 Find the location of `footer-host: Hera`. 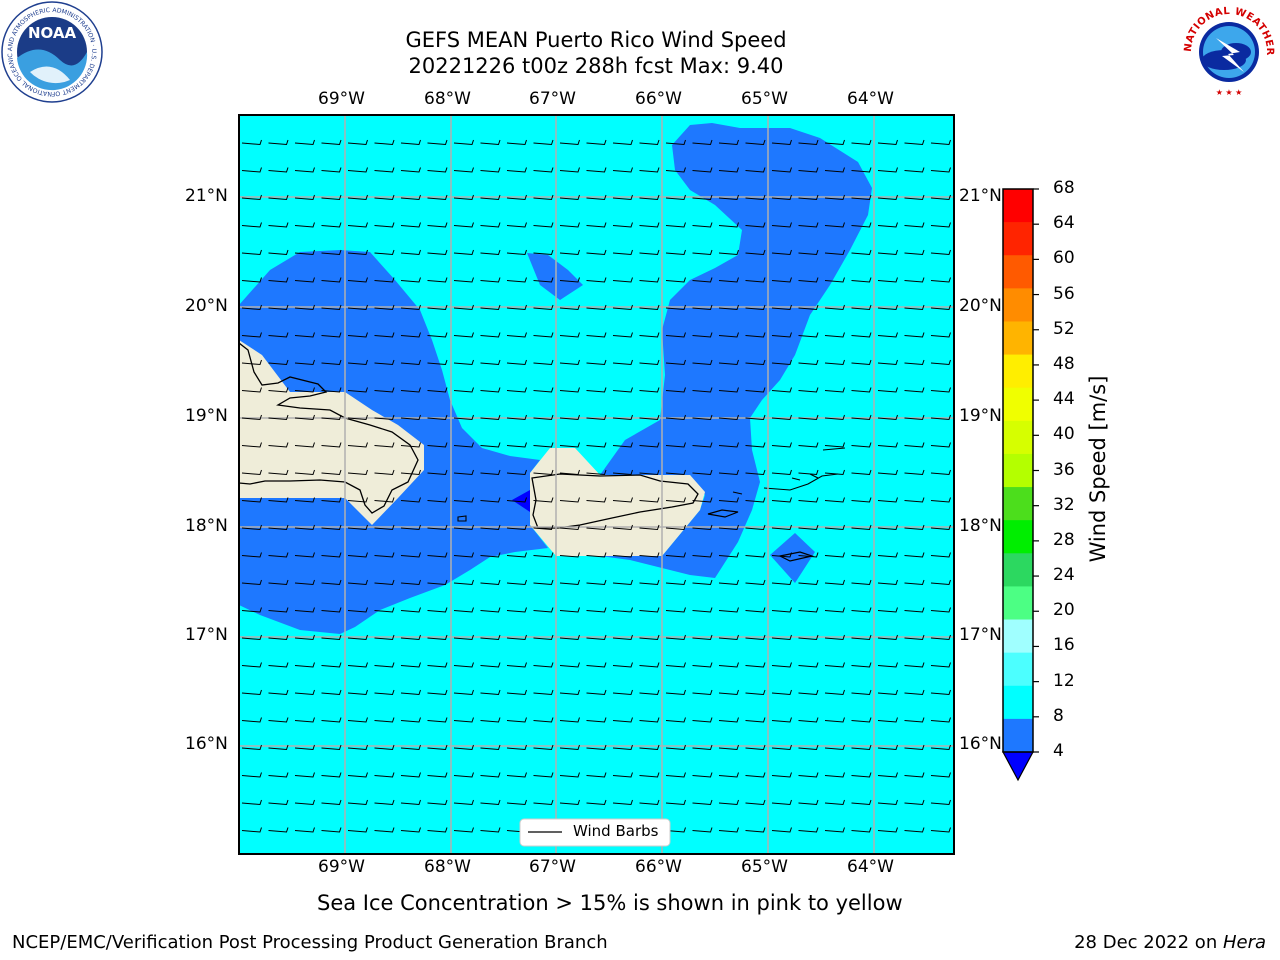

footer-host: Hera is located at coordinates (1244, 942).